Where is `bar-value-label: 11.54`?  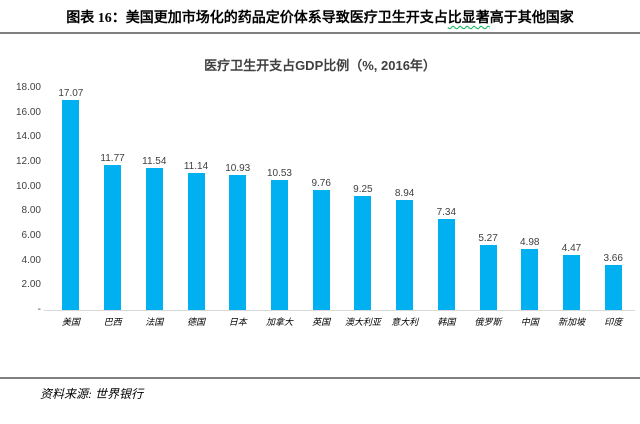 bar-value-label: 11.54 is located at coordinates (154, 161).